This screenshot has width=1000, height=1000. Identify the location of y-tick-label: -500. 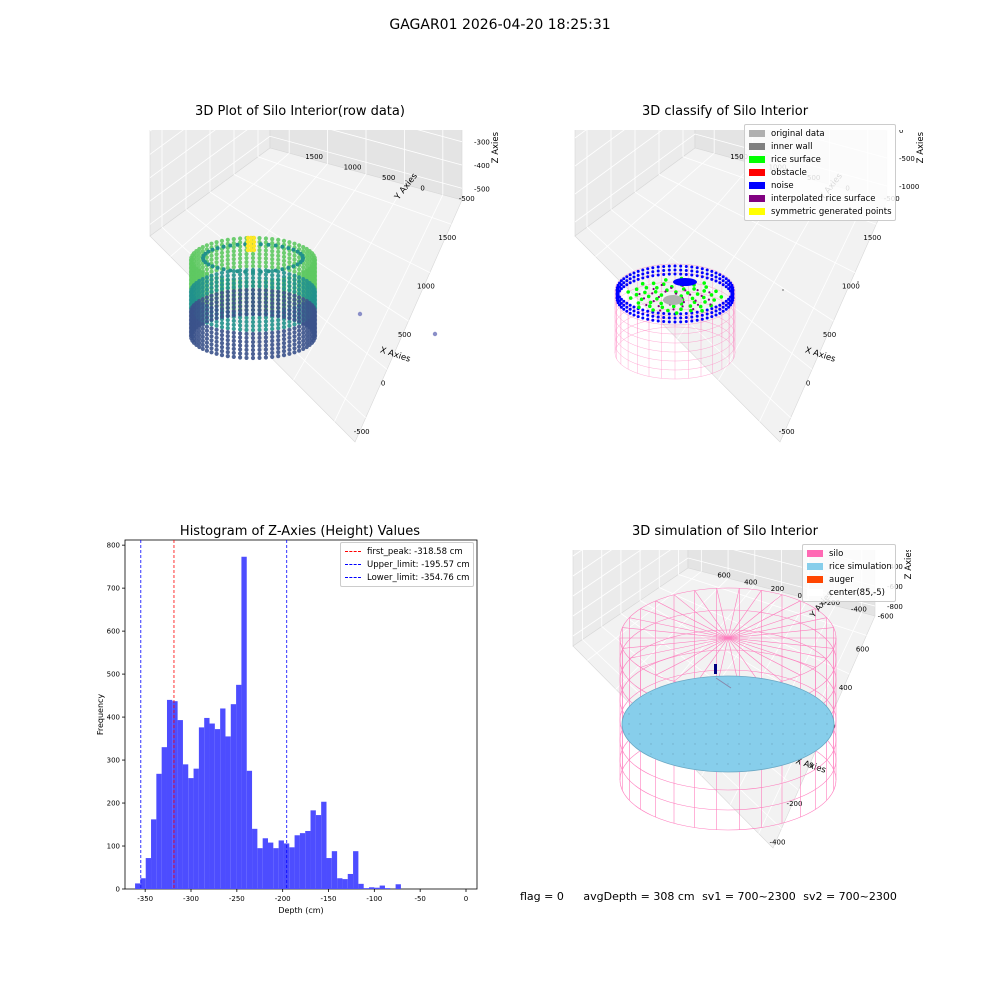
(467, 199).